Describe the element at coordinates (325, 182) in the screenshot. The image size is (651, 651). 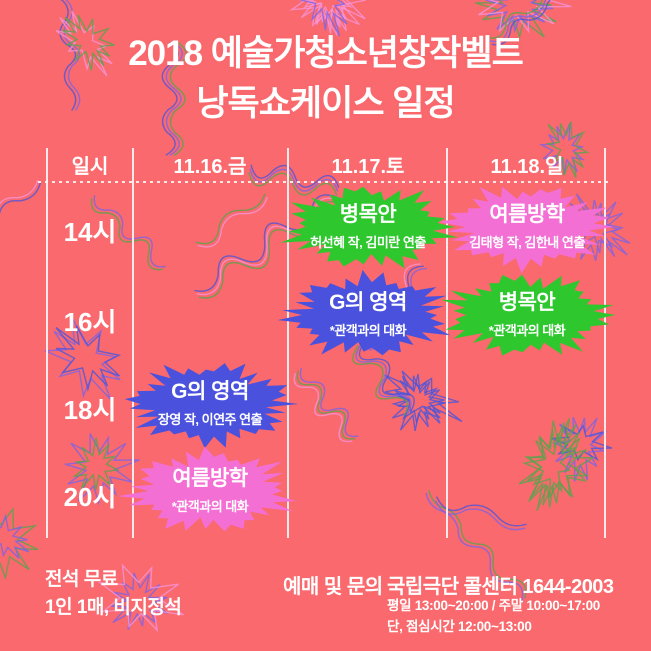
I see `table-header-dotted-divider` at that location.